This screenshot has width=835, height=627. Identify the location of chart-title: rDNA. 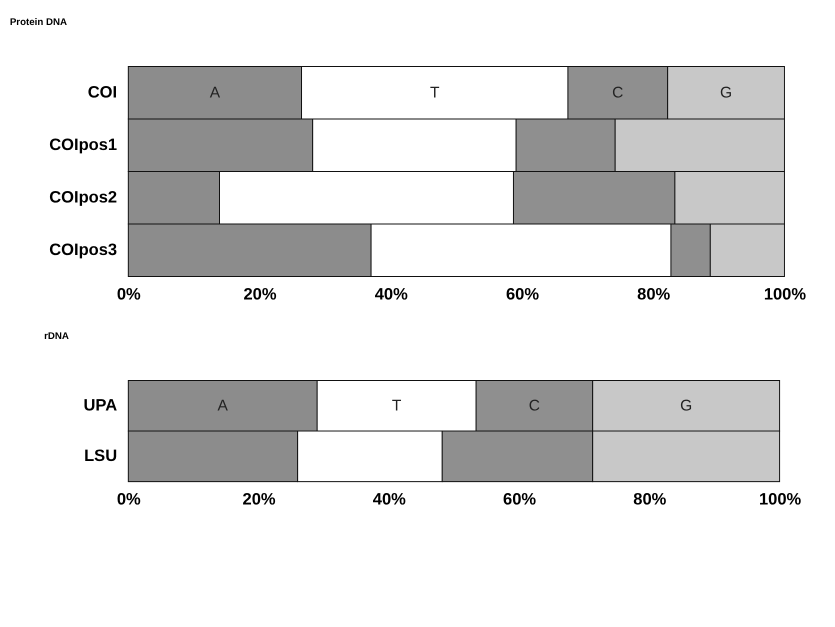
(56, 336).